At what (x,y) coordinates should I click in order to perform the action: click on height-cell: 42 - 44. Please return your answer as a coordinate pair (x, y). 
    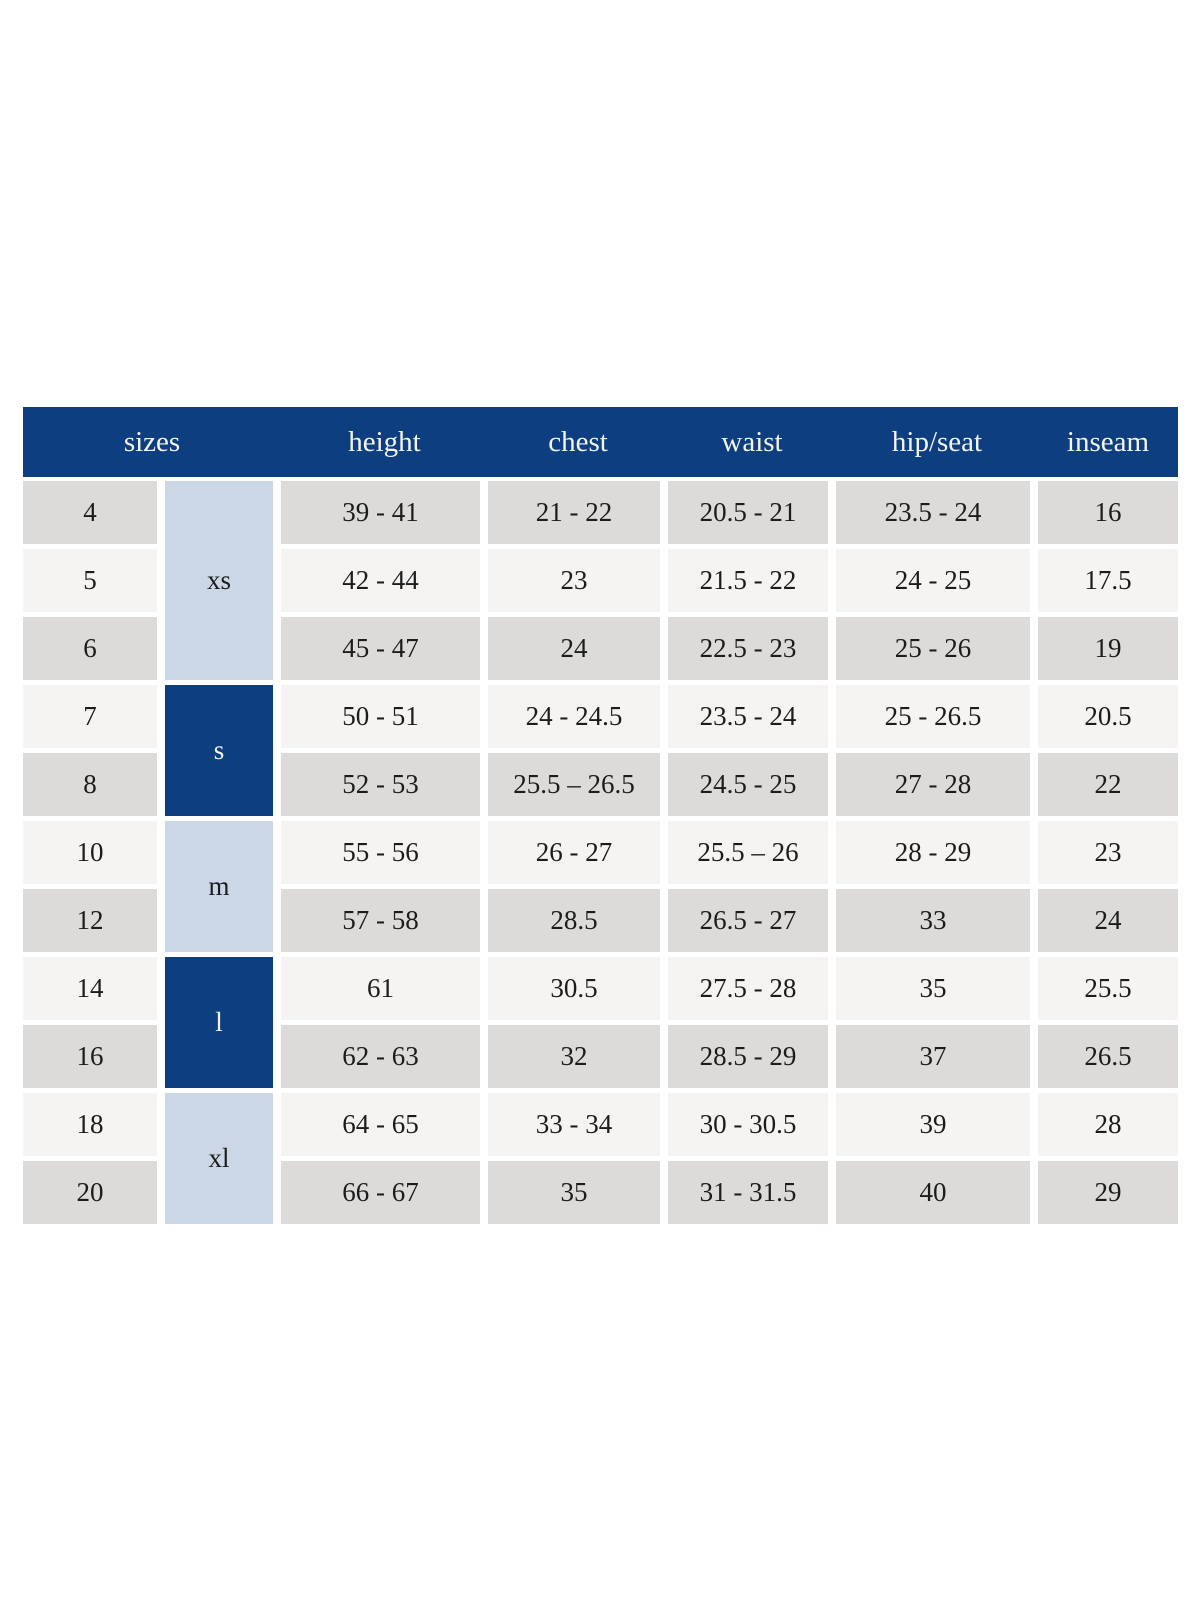
    Looking at the image, I should click on (384, 583).